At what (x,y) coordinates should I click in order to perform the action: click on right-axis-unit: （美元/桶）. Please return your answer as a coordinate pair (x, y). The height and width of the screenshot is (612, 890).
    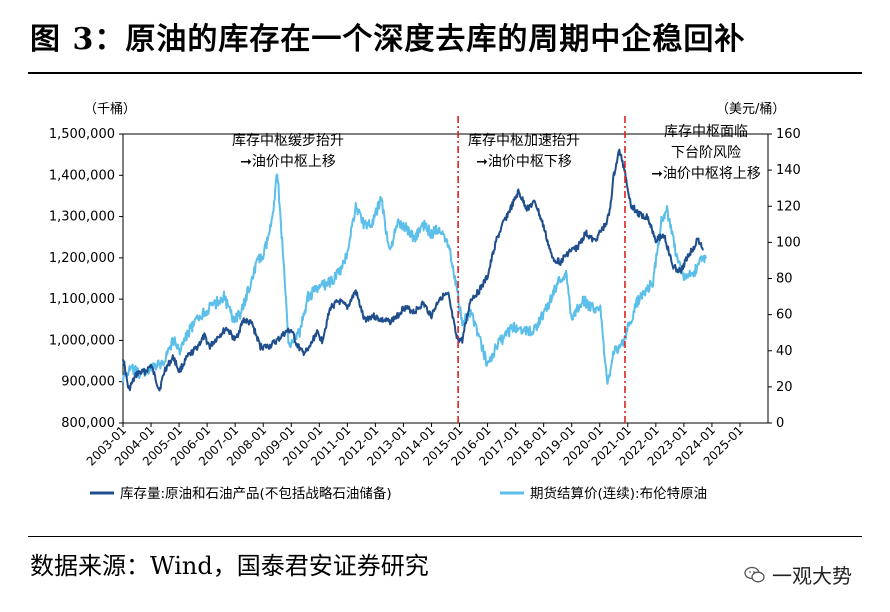
    Looking at the image, I should click on (750, 109).